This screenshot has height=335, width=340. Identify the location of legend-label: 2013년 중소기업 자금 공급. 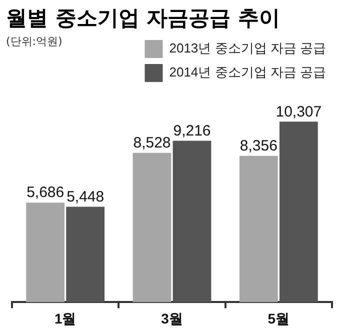
(247, 48).